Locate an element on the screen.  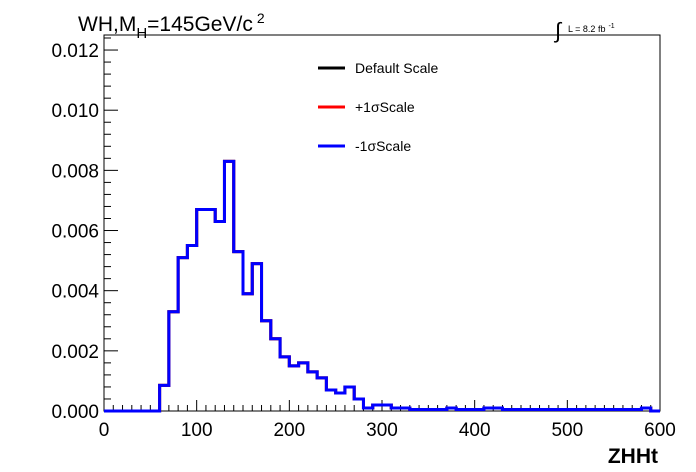
y-tick-label: 0.004 is located at coordinates (75, 292).